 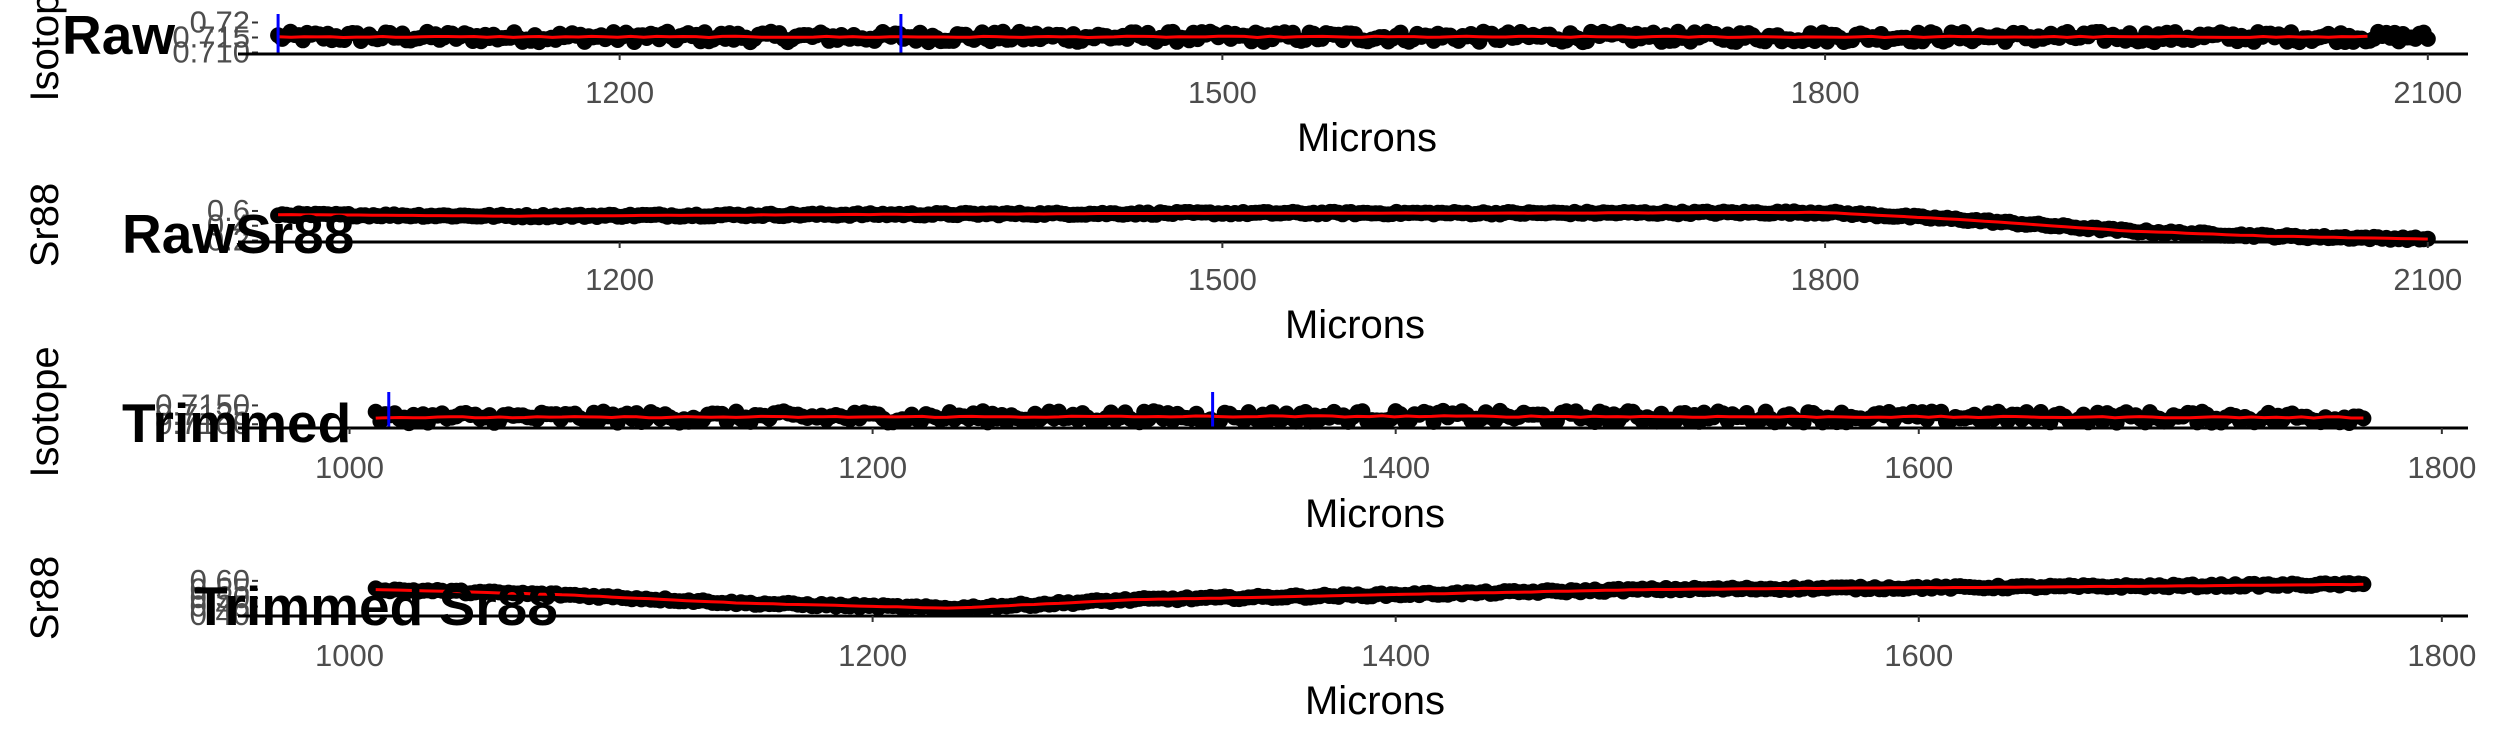 What do you see at coordinates (228, 240) in the screenshot?
I see `y-tick-label: 0.2` at bounding box center [228, 240].